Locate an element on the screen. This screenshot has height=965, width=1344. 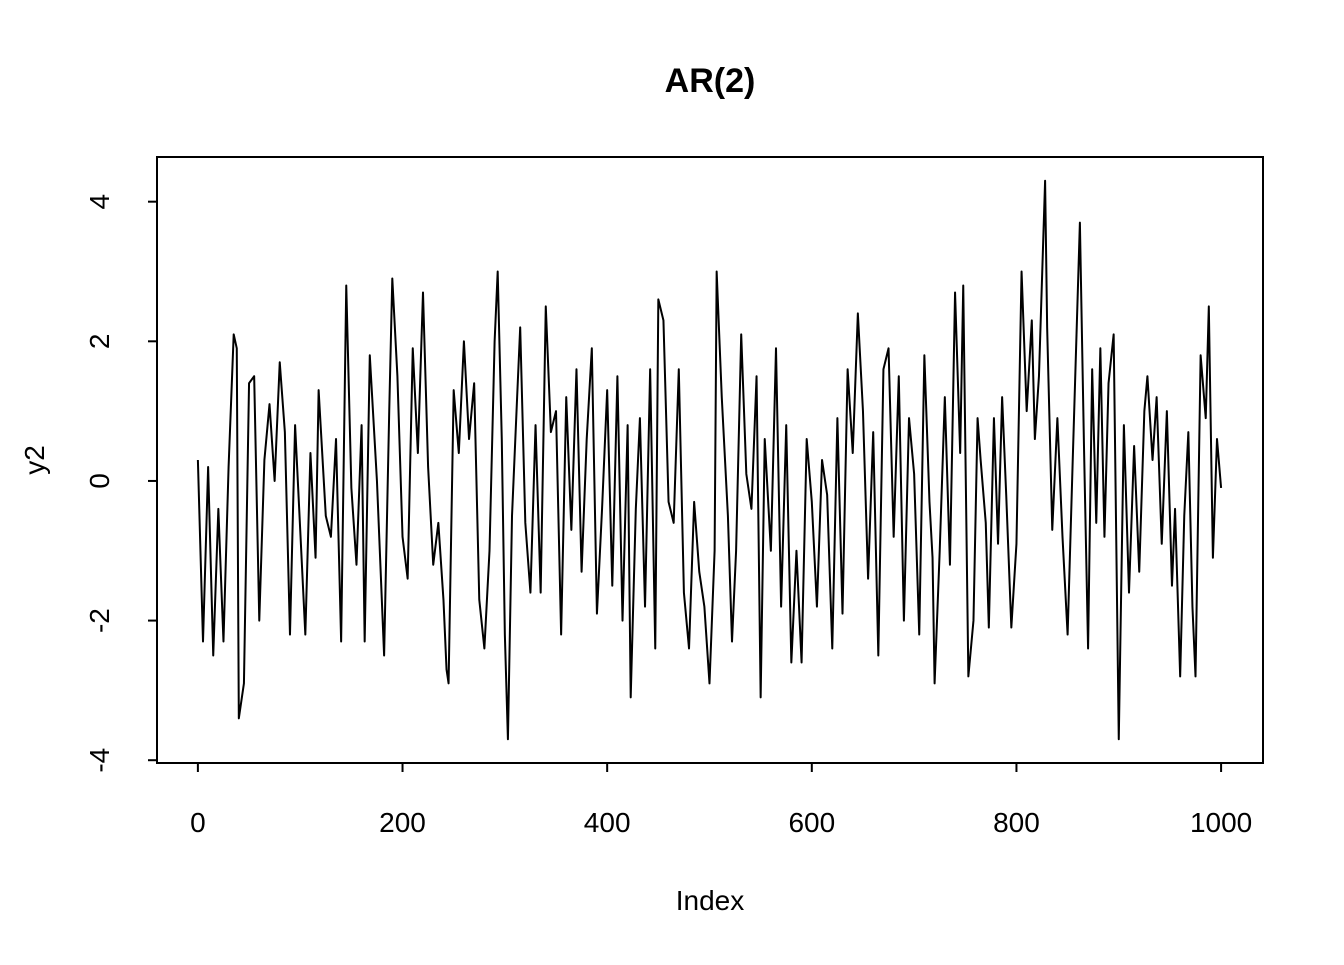
chart-title: AR(2) is located at coordinates (710, 81).